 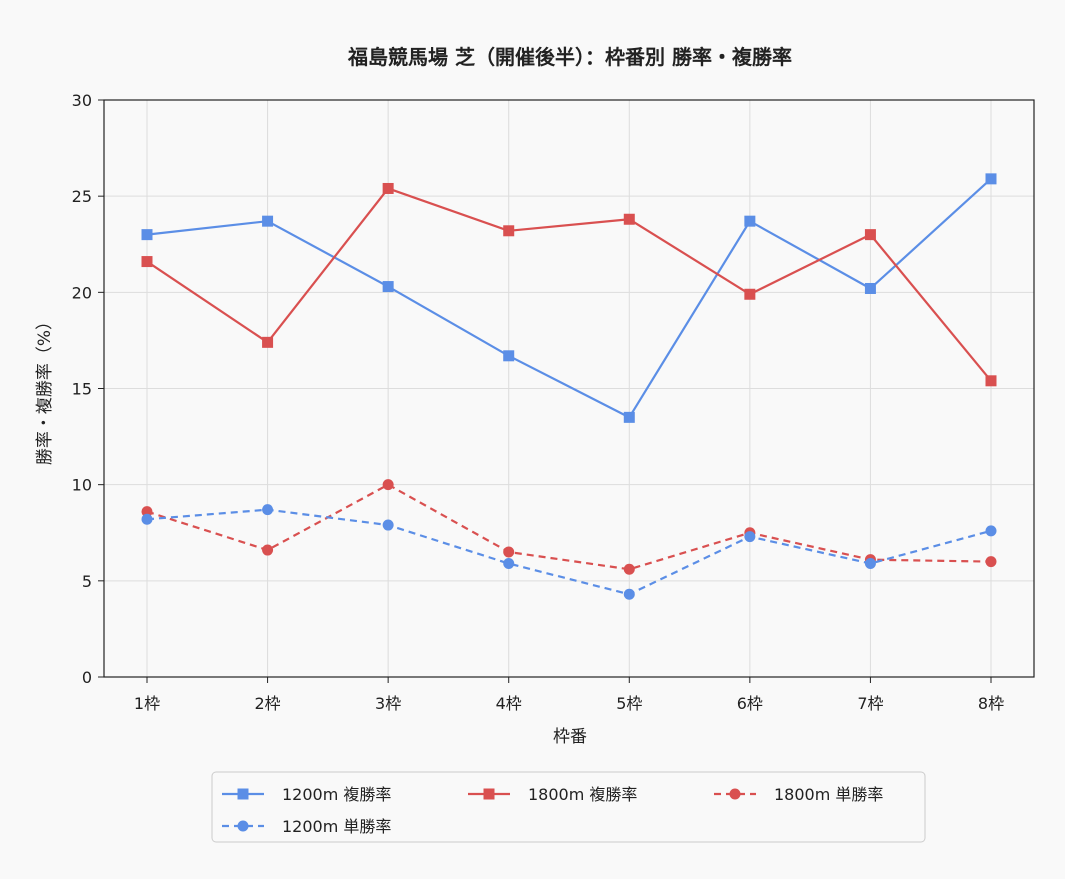 I want to click on x-tick-label: 4枠, so click(x=509, y=703).